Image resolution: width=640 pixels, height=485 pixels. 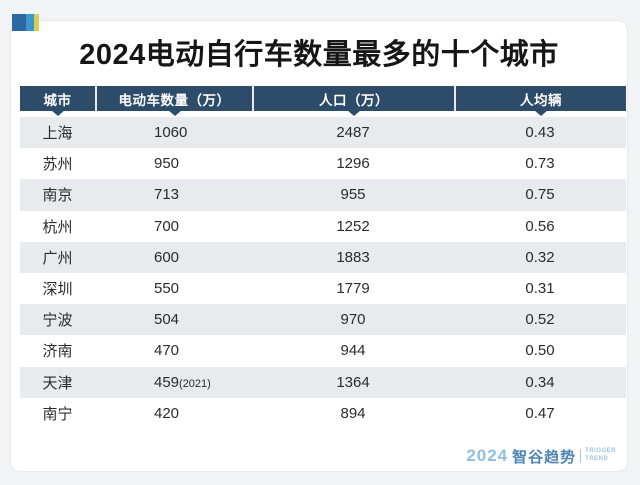 What do you see at coordinates (57, 165) in the screenshot?
I see `cell-city: 苏州` at bounding box center [57, 165].